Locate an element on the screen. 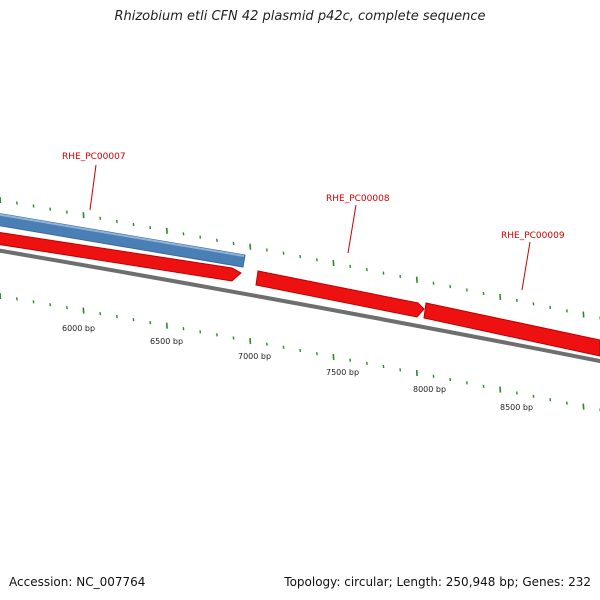  gene-arrow-reverse is located at coordinates (123, 240).